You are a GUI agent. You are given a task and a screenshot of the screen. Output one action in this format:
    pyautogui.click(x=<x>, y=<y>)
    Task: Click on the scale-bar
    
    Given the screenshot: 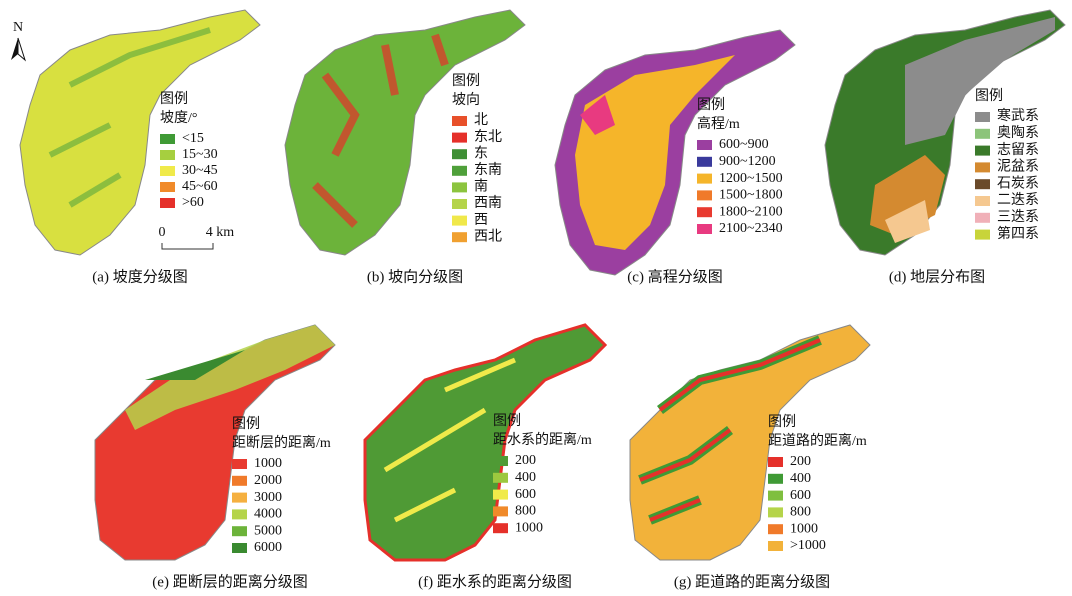 What is the action you would take?
    pyautogui.click(x=187, y=246)
    